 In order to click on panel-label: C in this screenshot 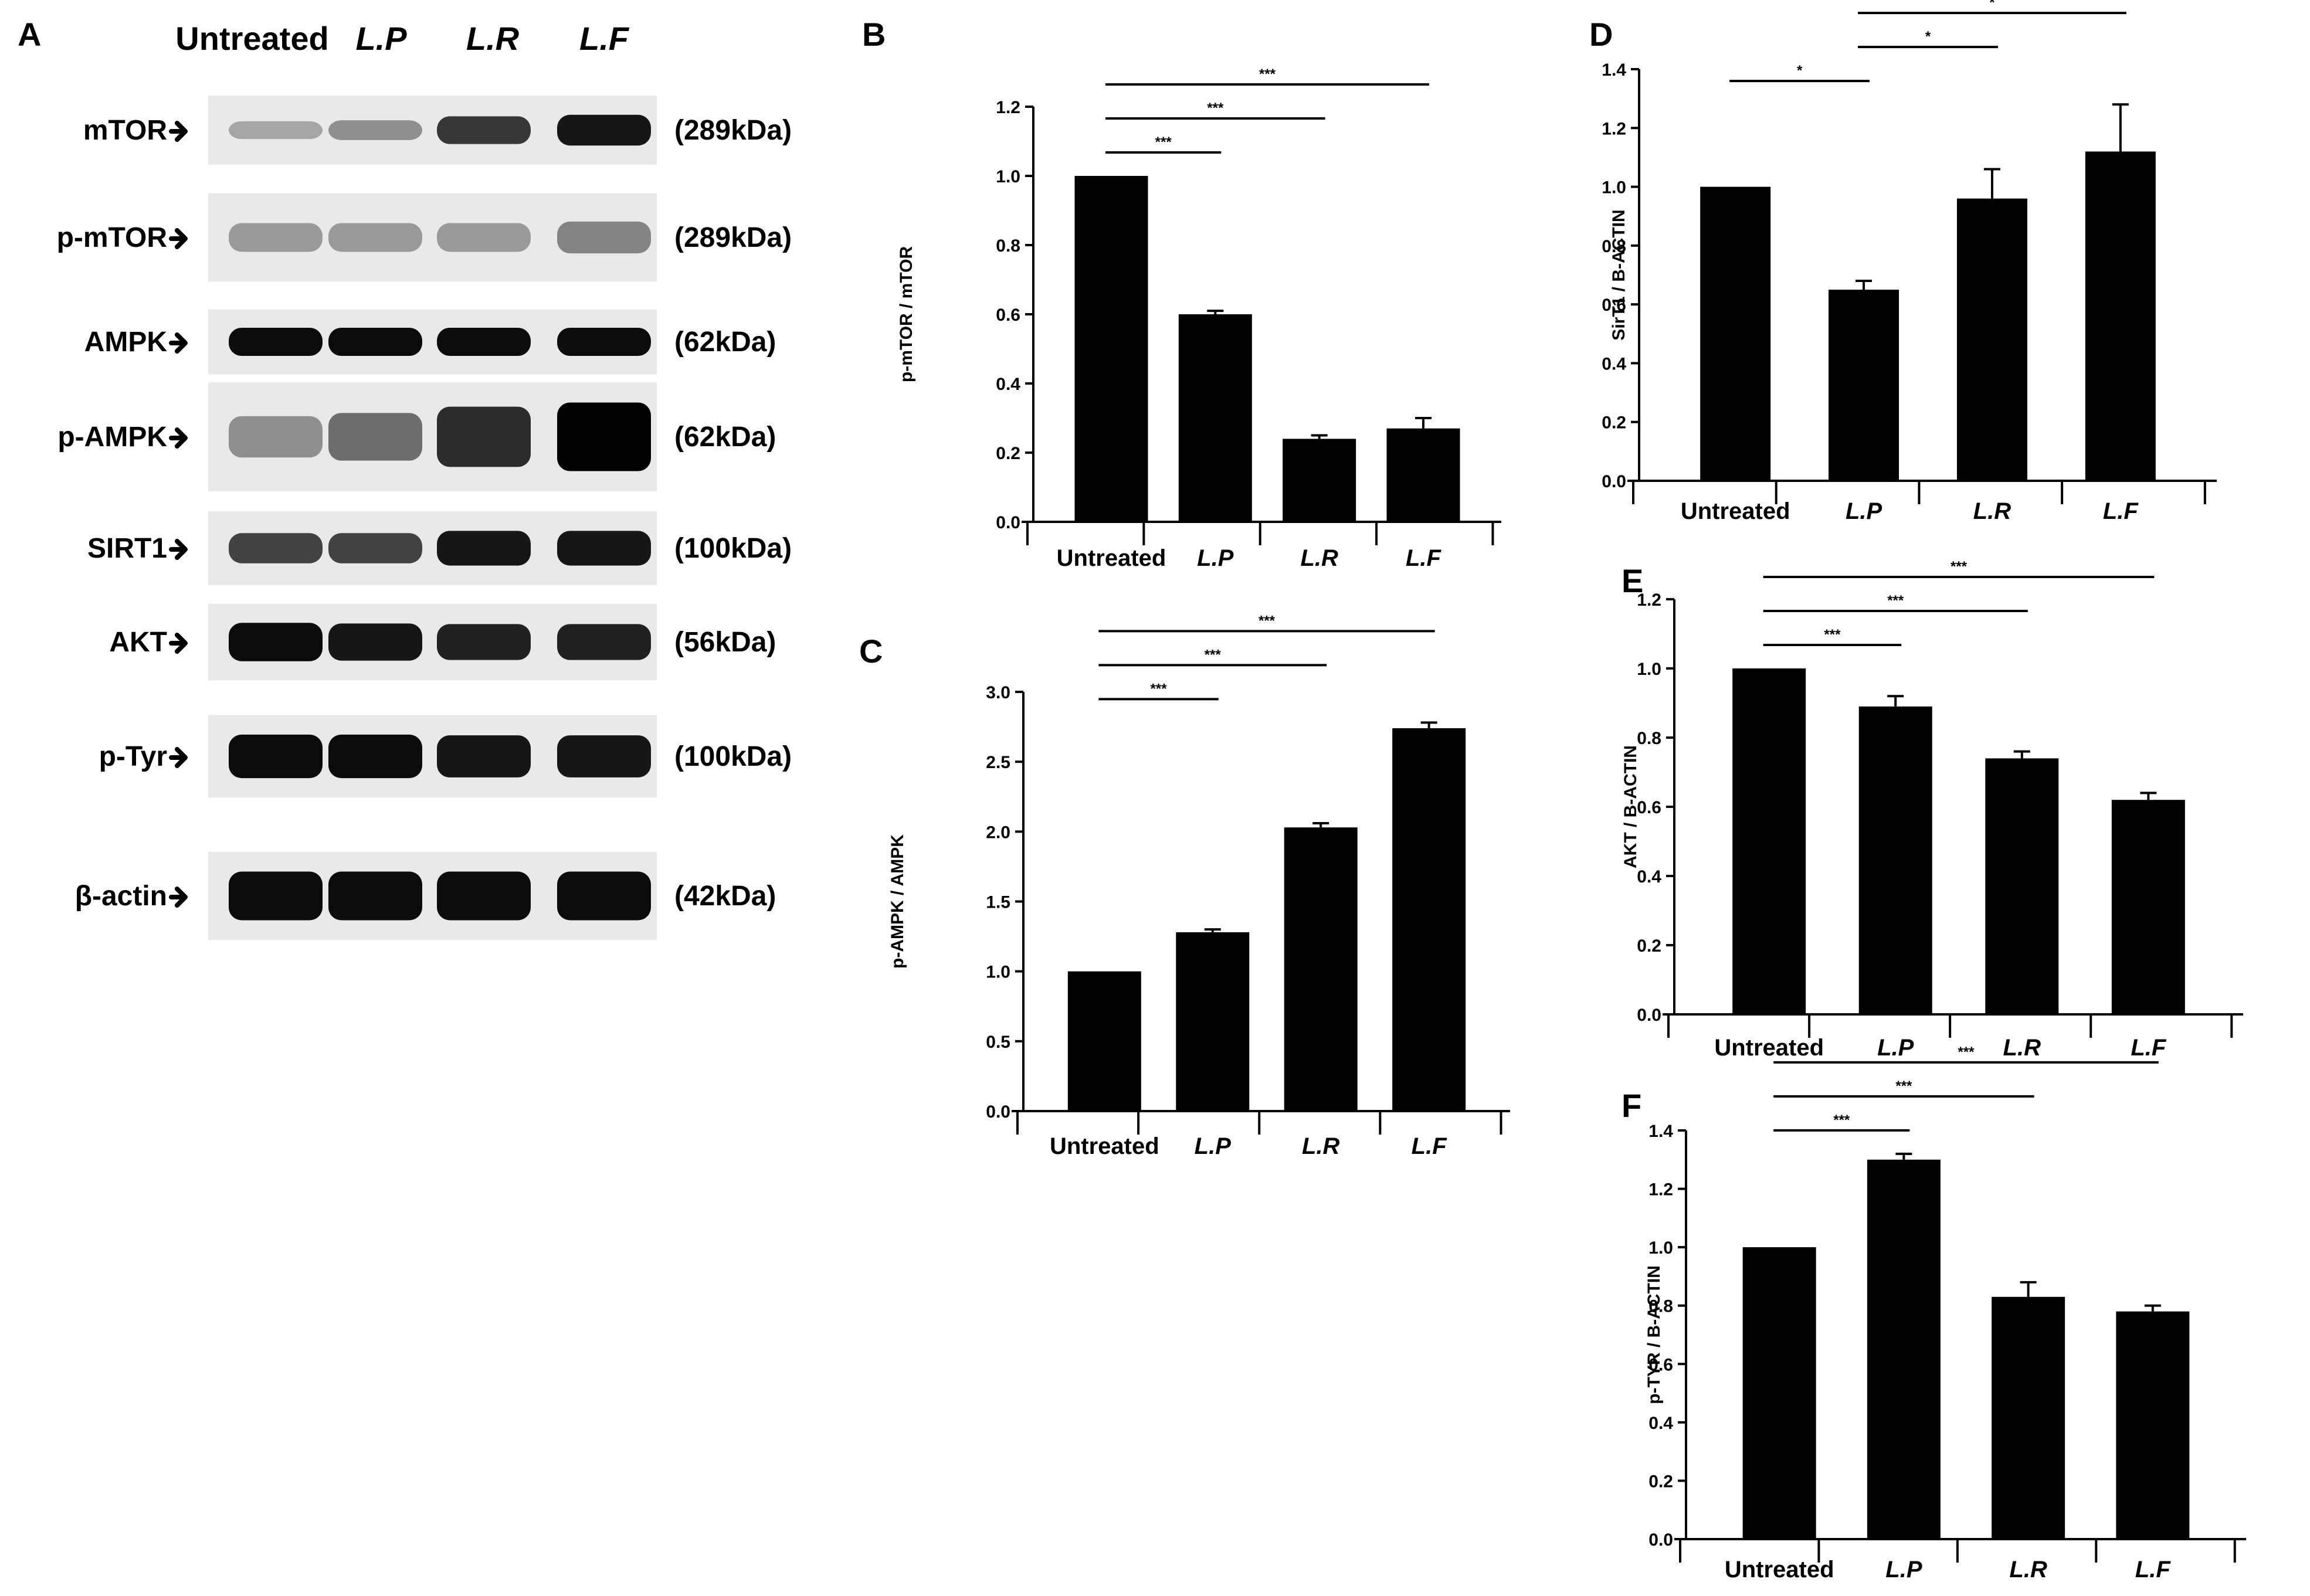, I will do `click(871, 651)`.